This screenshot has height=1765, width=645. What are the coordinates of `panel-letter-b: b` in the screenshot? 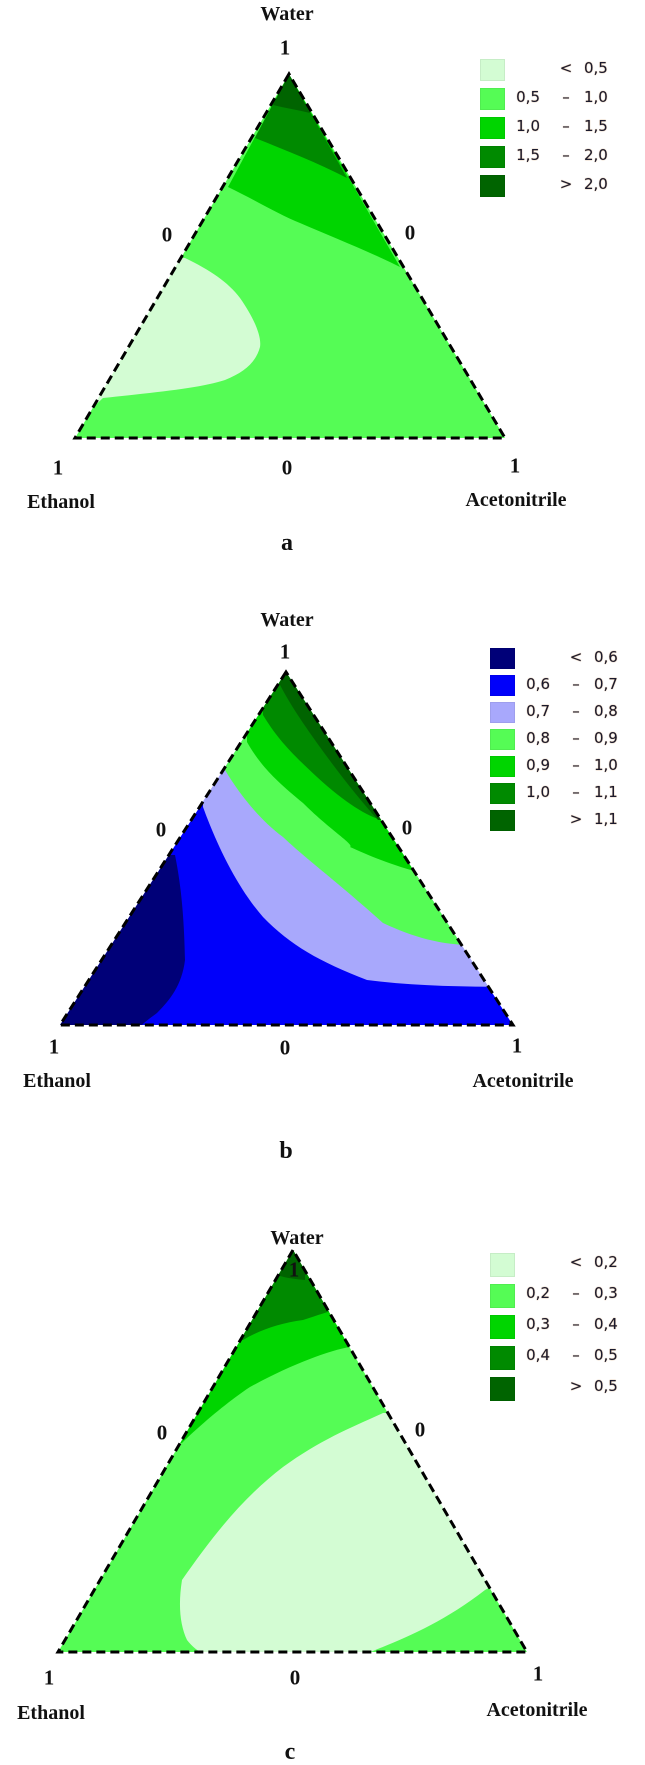 It's located at (286, 1151).